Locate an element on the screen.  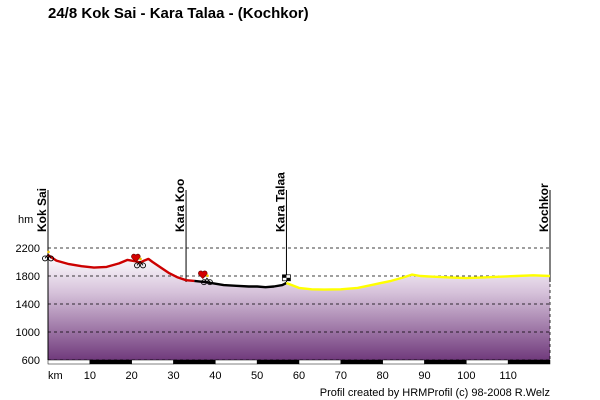
x-tick-label: 90 is located at coordinates (424, 376).